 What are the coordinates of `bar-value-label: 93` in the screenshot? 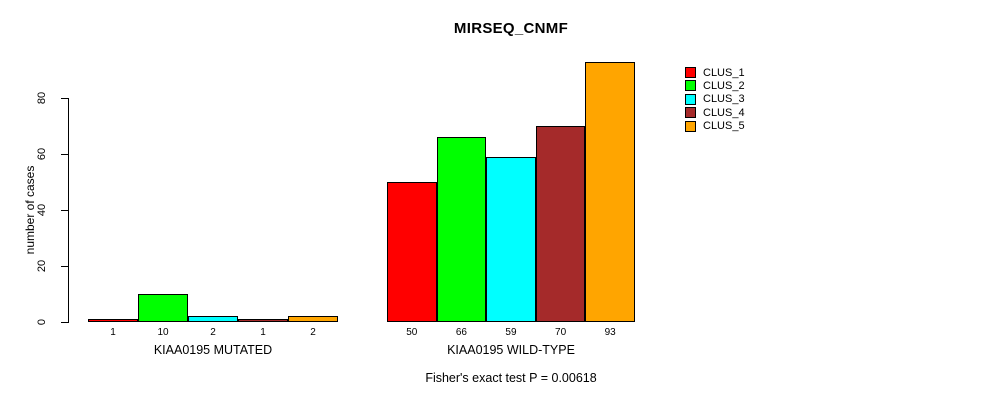 It's located at (610, 332).